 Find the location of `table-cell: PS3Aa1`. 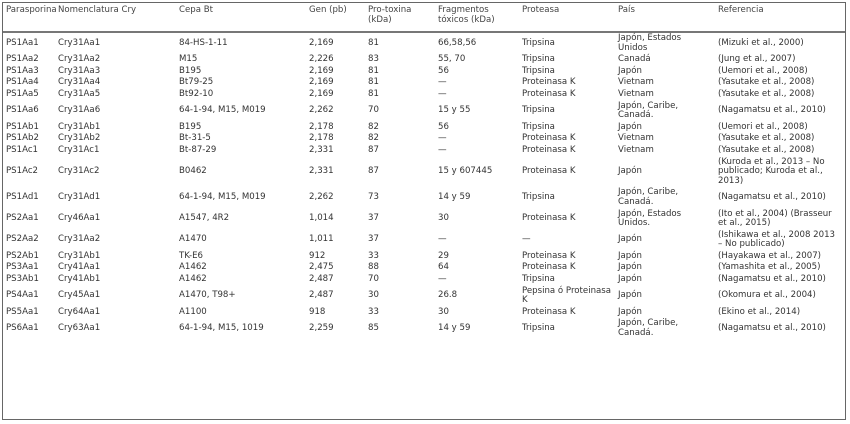

table-cell: PS3Aa1 is located at coordinates (22, 267).